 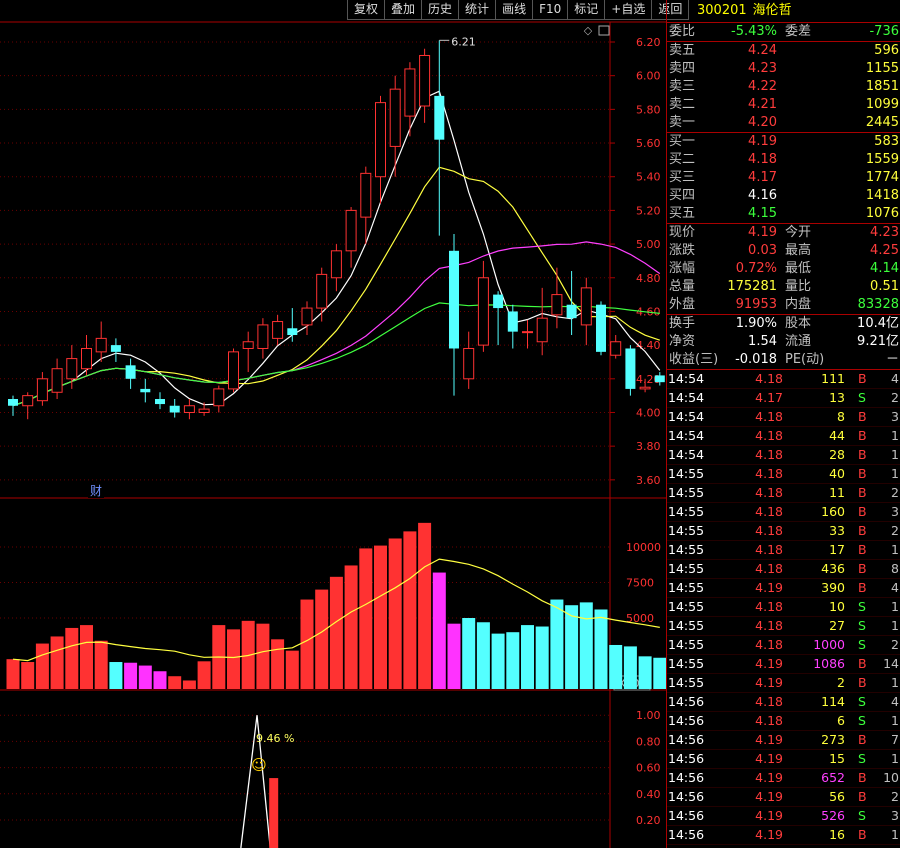 What do you see at coordinates (783, 398) in the screenshot?
I see `tick-row: 14:54 4.17 13 S 2` at bounding box center [783, 398].